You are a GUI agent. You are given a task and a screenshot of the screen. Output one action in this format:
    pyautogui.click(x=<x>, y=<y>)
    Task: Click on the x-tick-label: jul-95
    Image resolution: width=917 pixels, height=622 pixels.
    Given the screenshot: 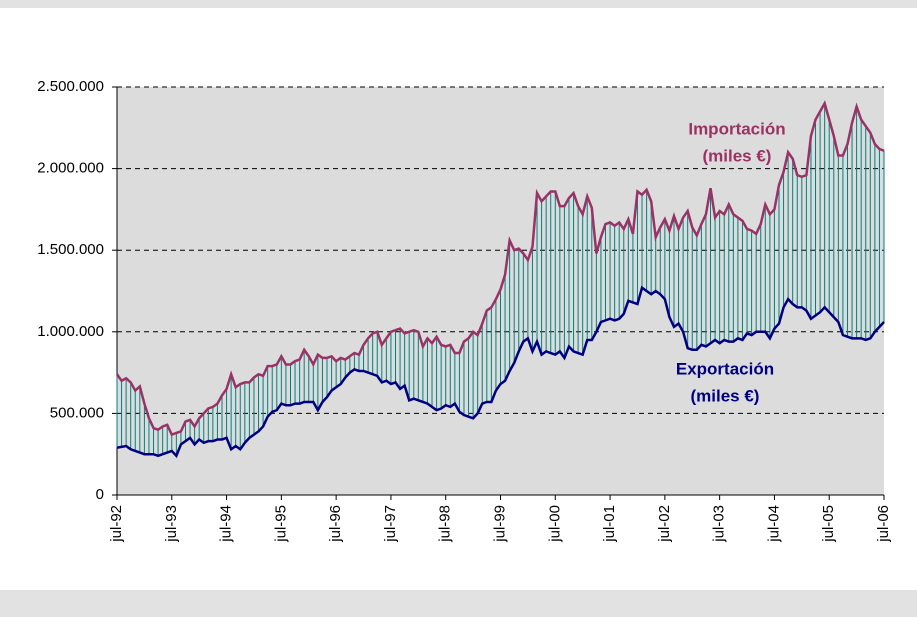 What is the action you would take?
    pyautogui.click(x=280, y=524)
    